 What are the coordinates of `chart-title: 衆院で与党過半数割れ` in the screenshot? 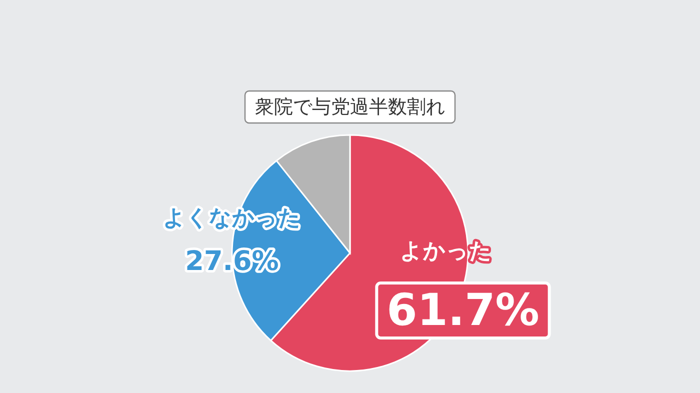 It's located at (350, 107).